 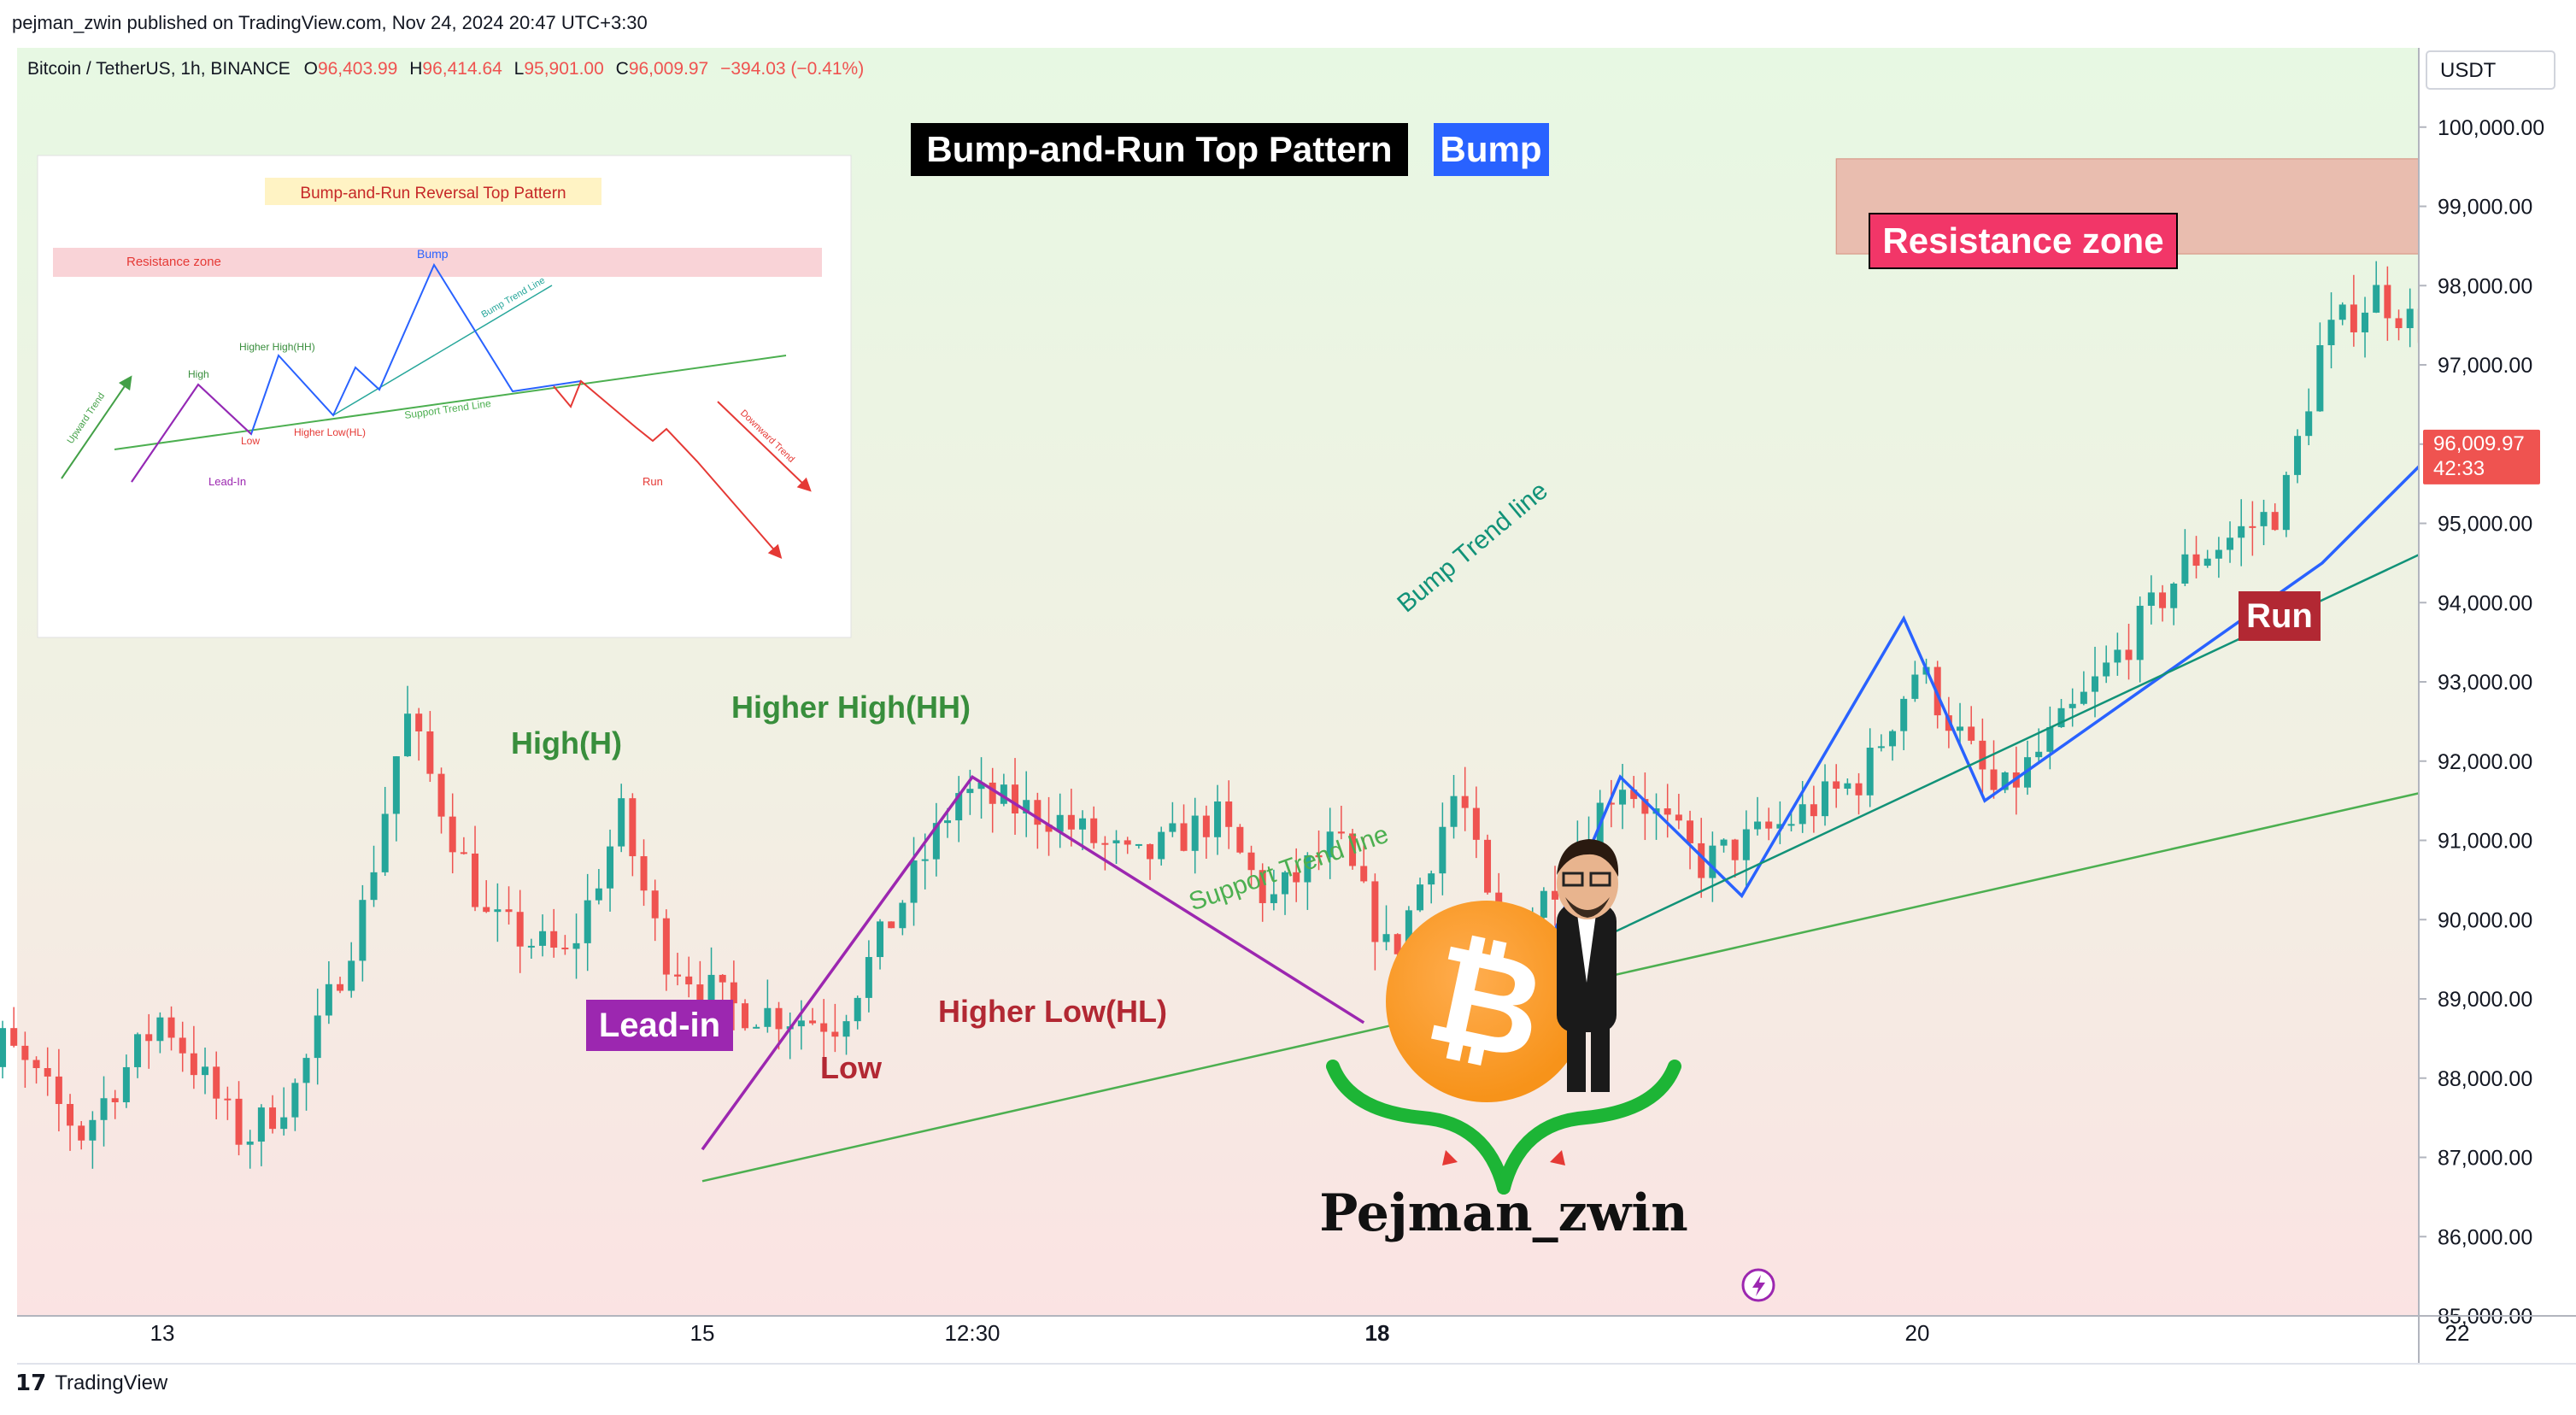 I want to click on currency-box, so click(x=2490, y=70).